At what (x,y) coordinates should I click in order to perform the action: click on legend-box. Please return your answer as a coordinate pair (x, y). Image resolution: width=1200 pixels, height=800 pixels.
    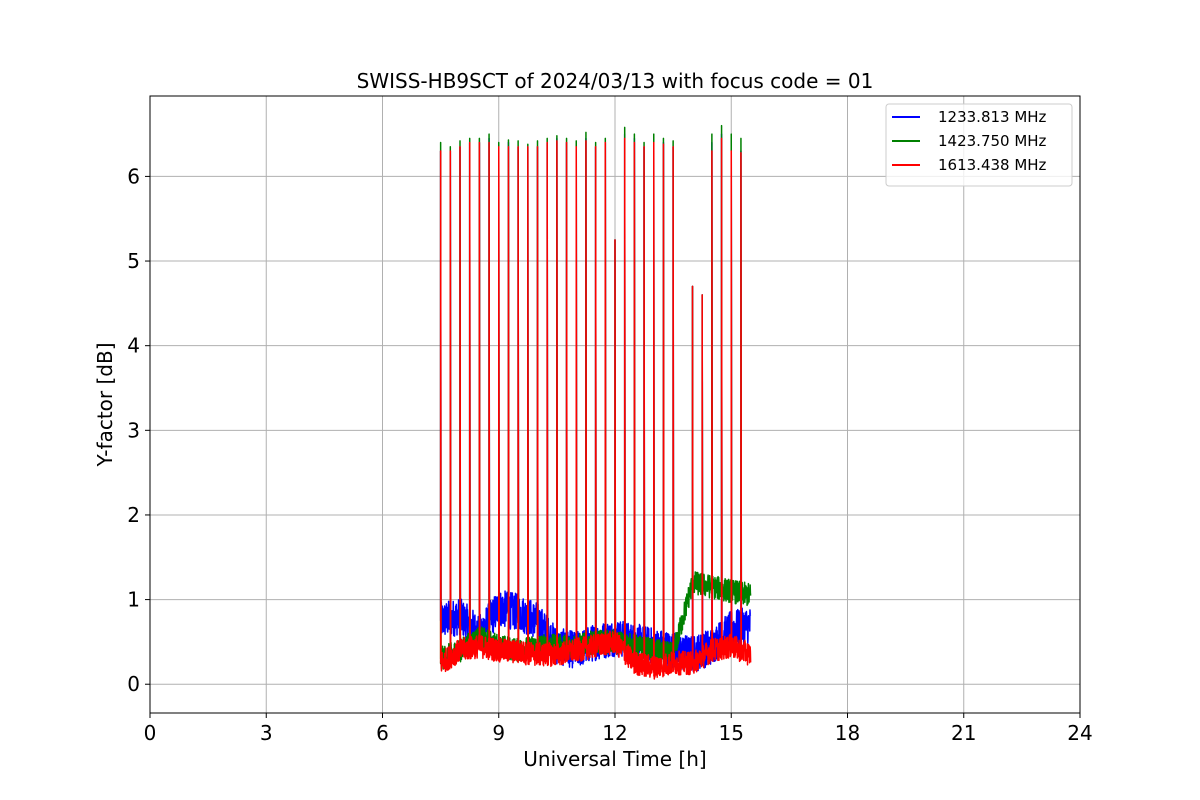
    Looking at the image, I should click on (979, 145).